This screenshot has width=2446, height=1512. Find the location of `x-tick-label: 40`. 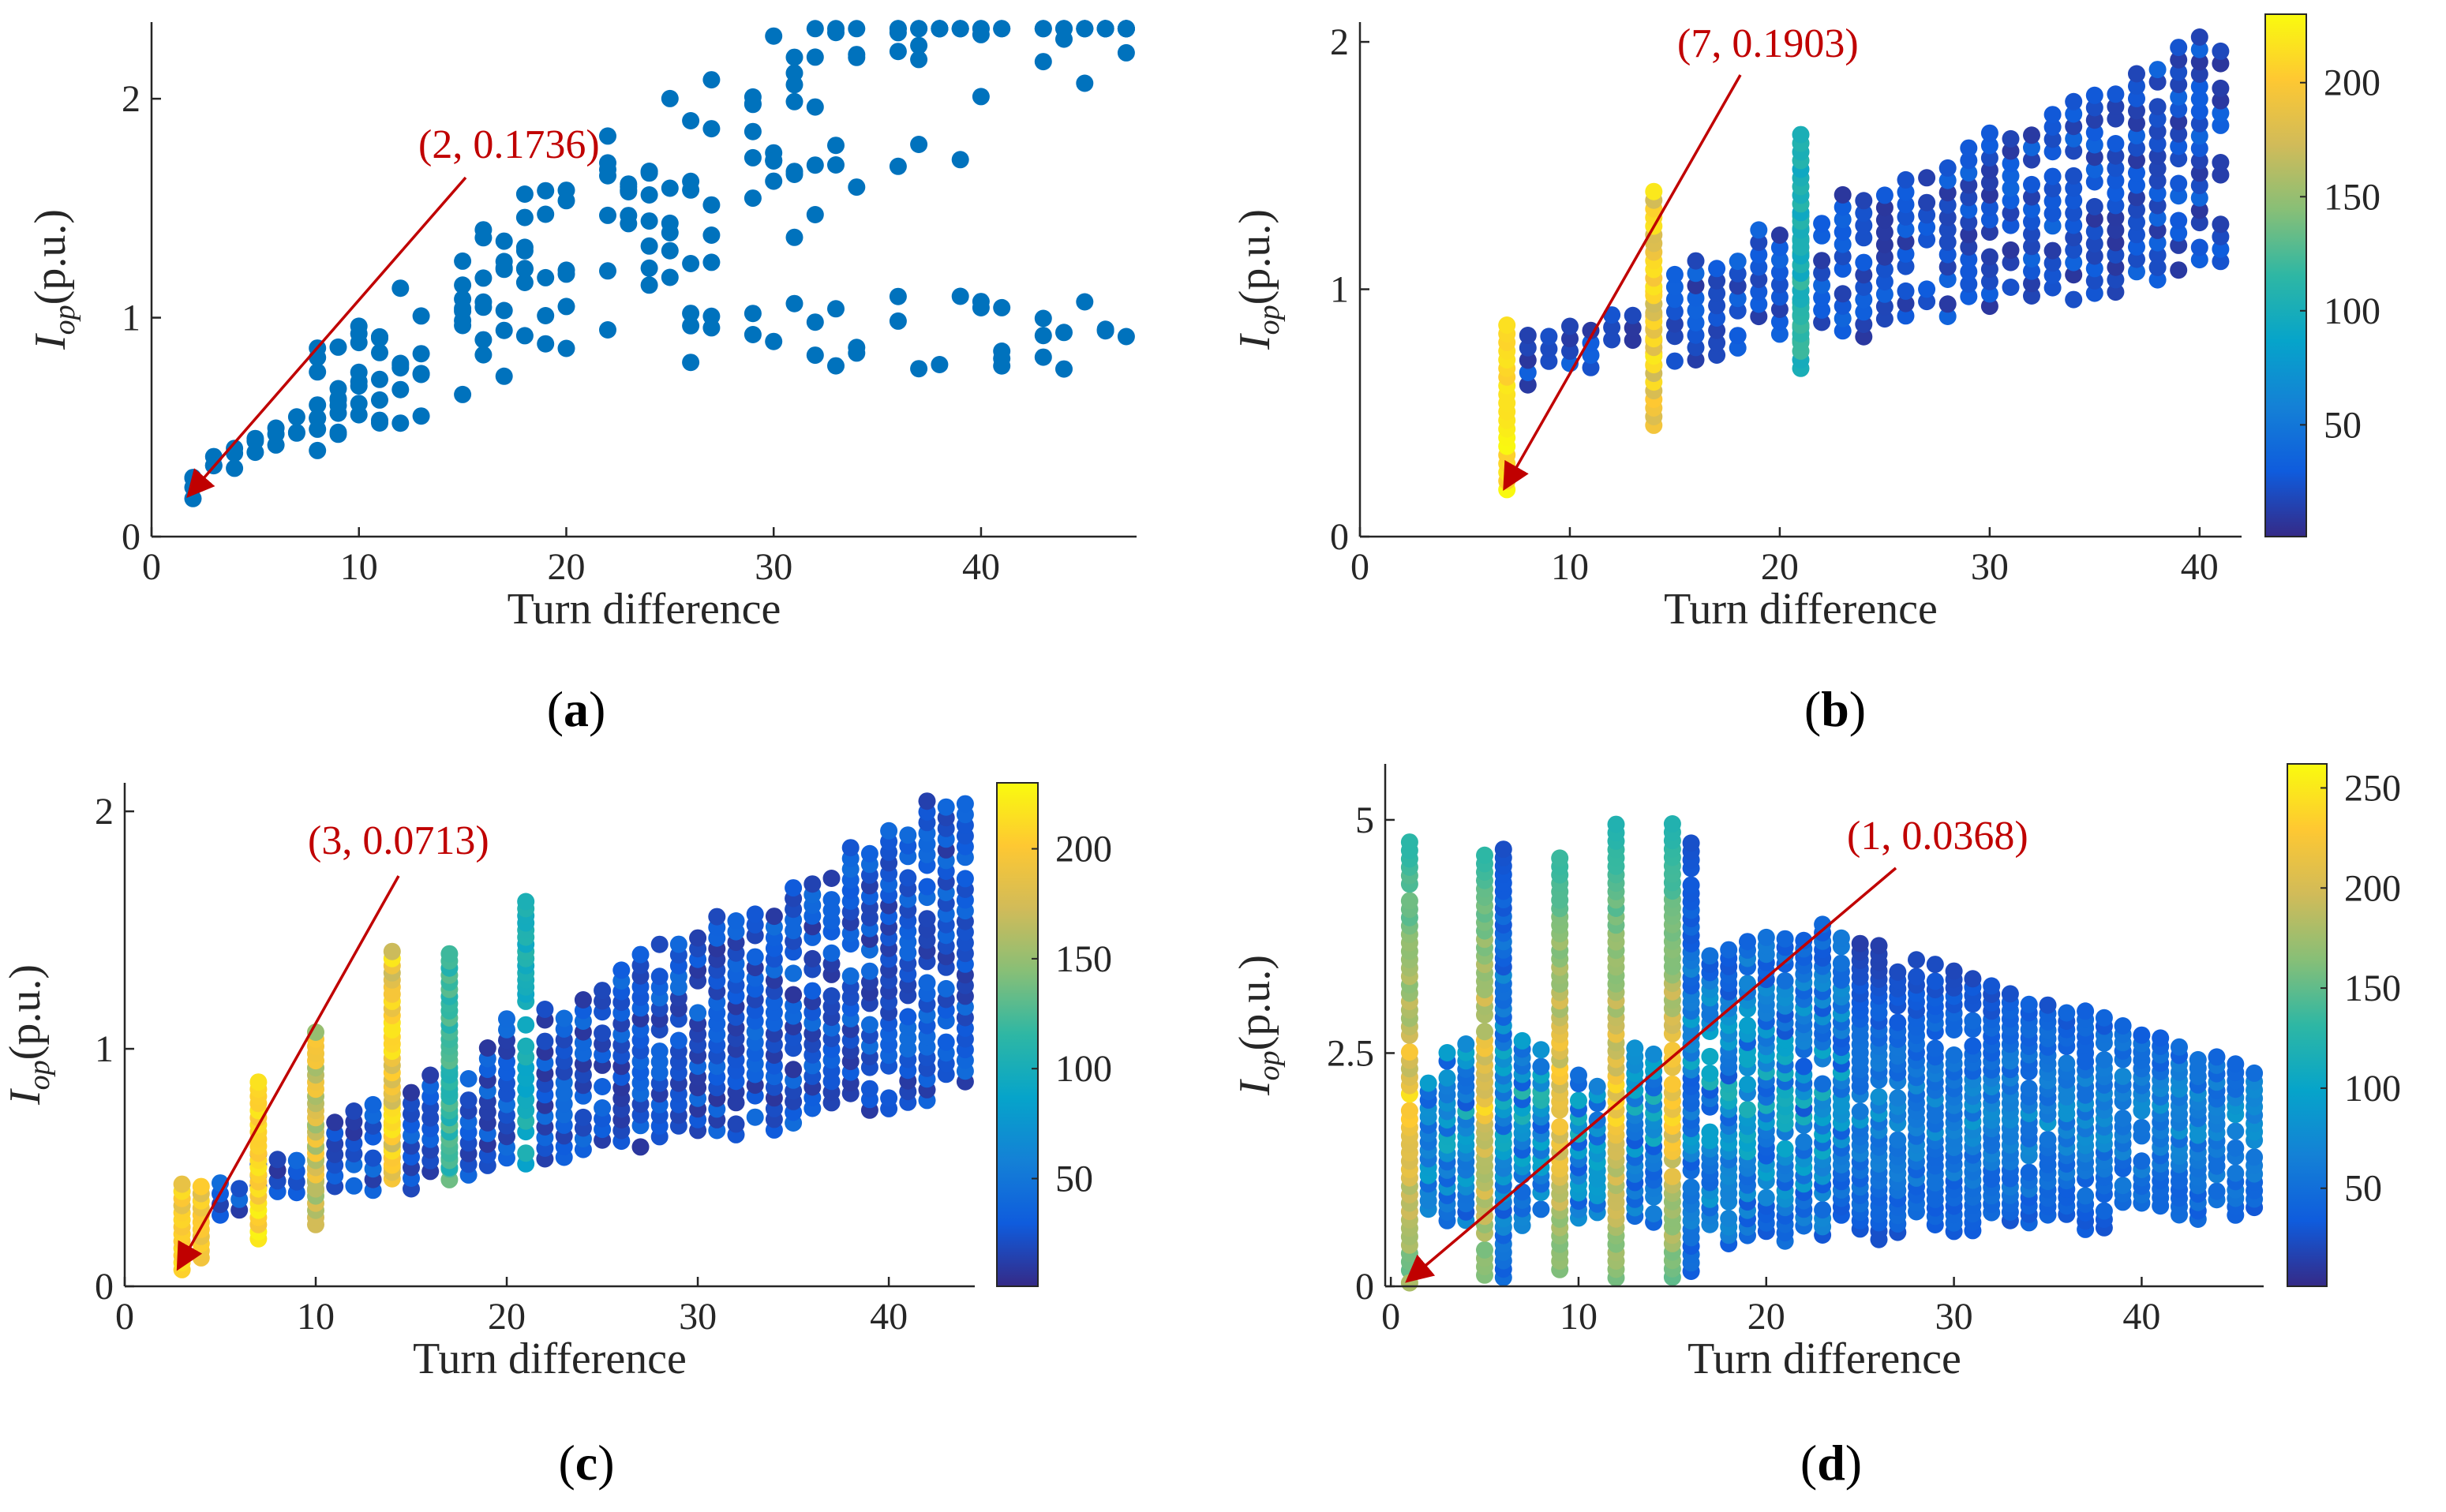

x-tick-label: 40 is located at coordinates (2200, 567).